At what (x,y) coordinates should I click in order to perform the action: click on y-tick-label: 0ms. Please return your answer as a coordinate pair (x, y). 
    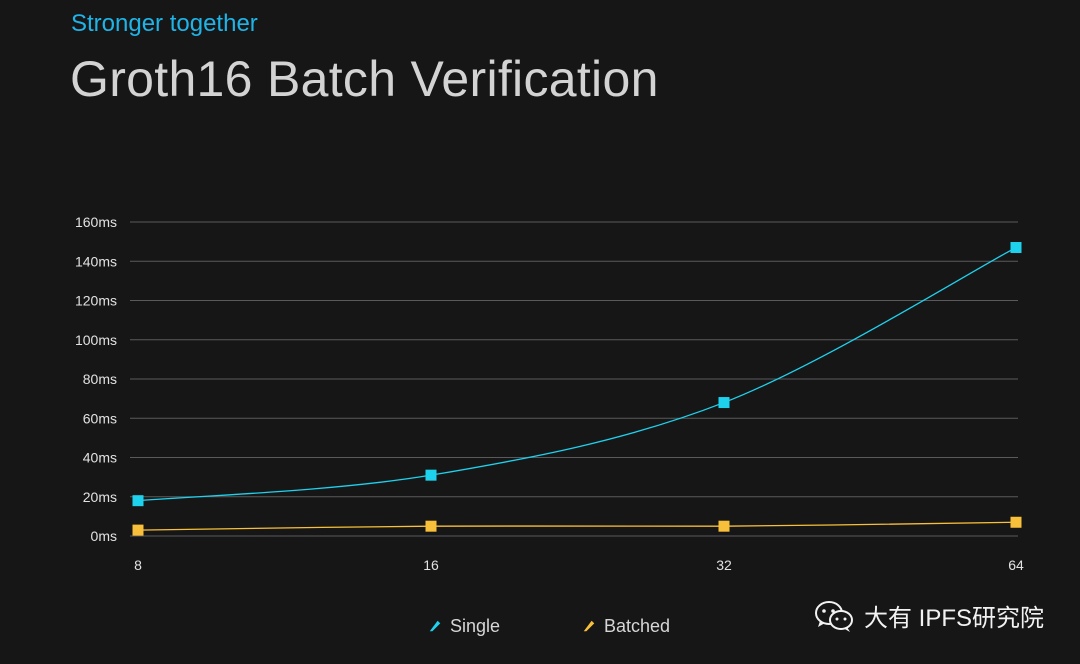
    Looking at the image, I should click on (104, 536).